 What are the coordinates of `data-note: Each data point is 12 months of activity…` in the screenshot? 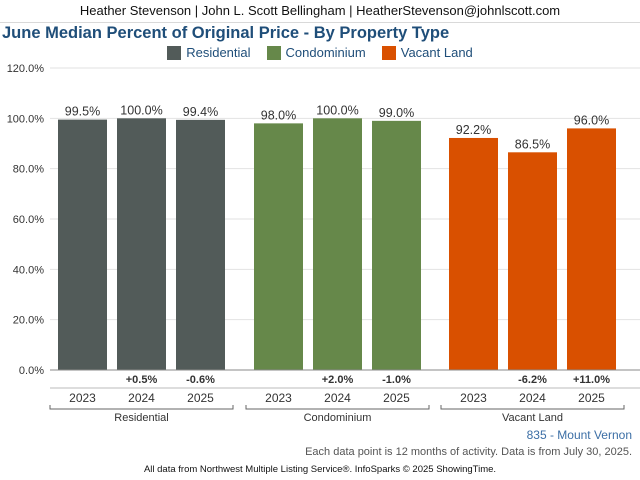 It's located at (468, 452).